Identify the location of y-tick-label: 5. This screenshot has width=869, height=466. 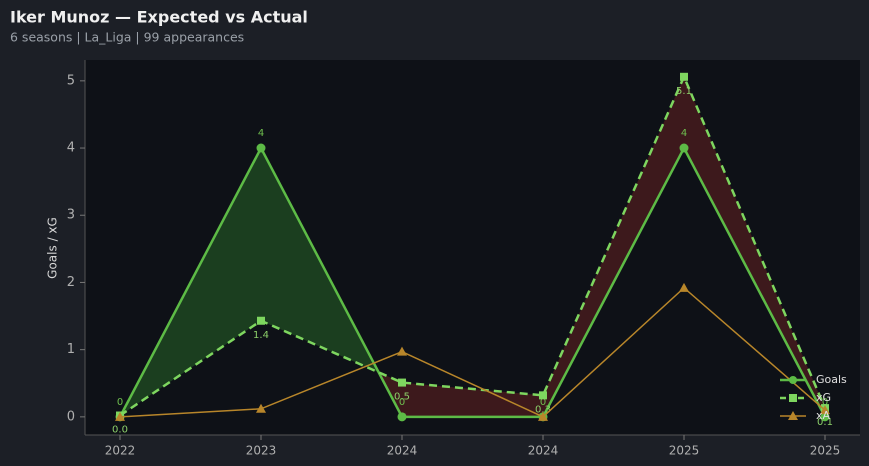
(71, 80).